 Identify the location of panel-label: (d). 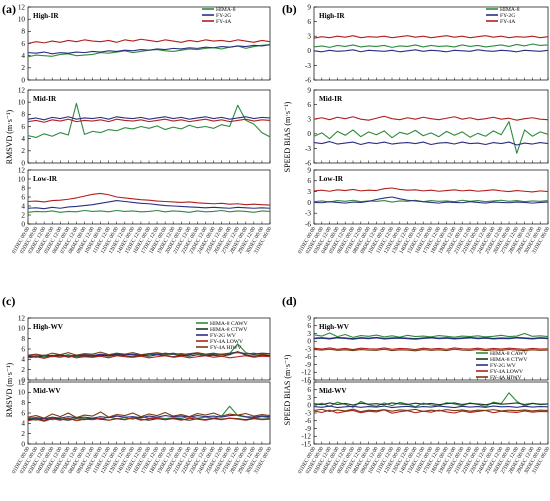
(289, 301).